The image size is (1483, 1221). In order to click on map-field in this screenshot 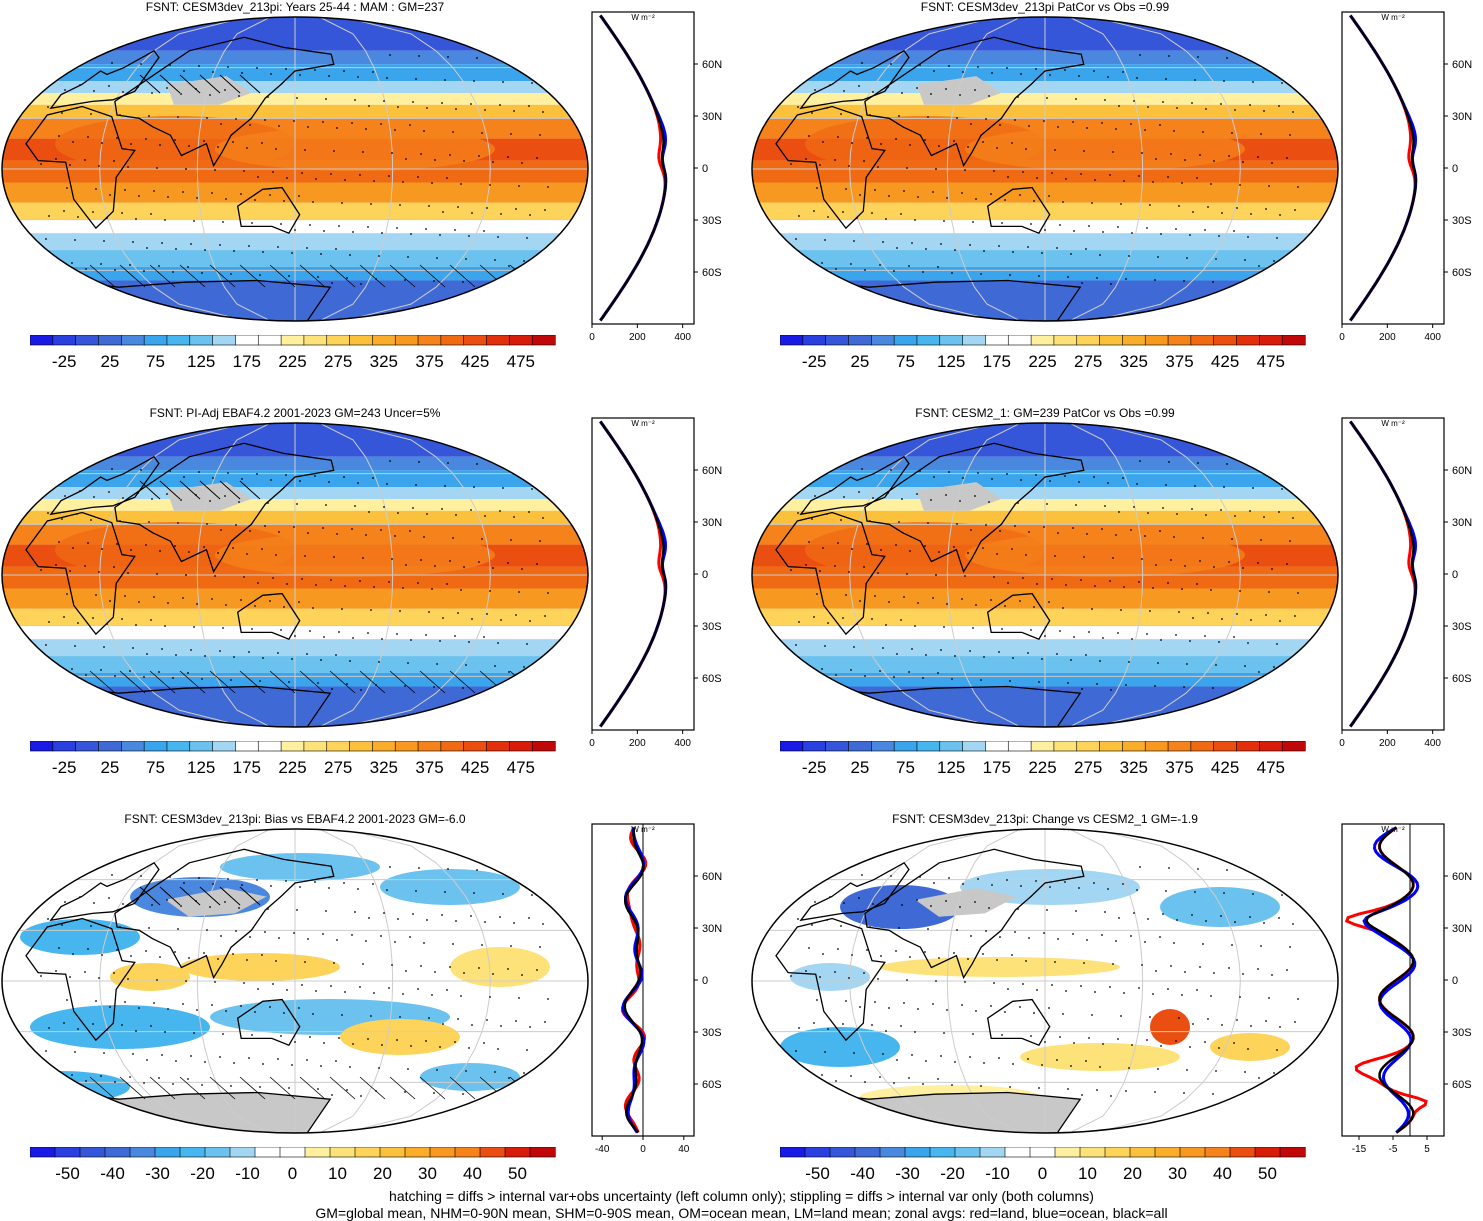, I will do `click(1045, 981)`.